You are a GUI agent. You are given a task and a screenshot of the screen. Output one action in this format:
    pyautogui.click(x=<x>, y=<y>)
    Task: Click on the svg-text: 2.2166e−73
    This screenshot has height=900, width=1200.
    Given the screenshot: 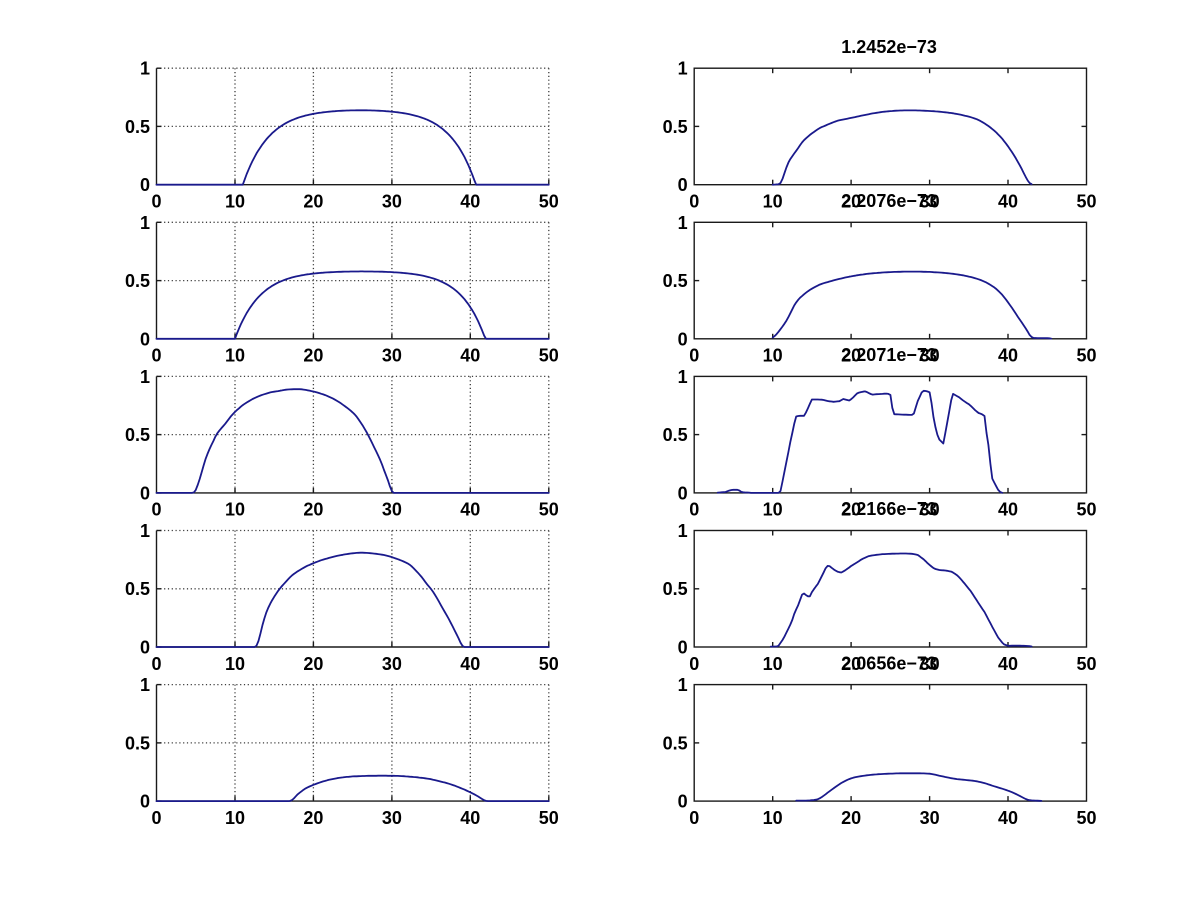 What is the action you would take?
    pyautogui.click(x=889, y=509)
    